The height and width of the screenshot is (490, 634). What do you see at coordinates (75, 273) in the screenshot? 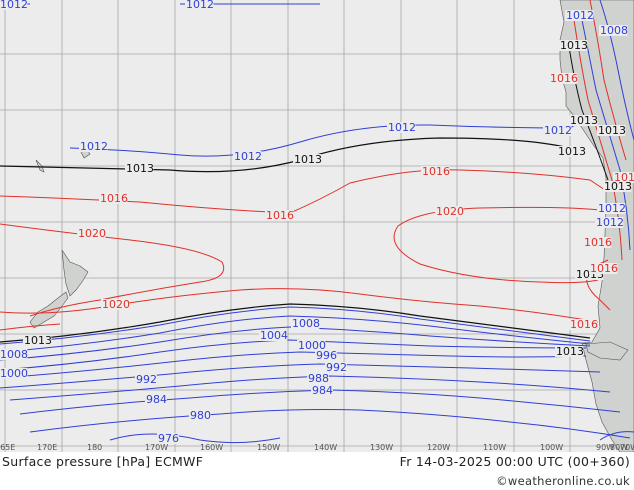
I see `new-zealand-north-island` at bounding box center [75, 273].